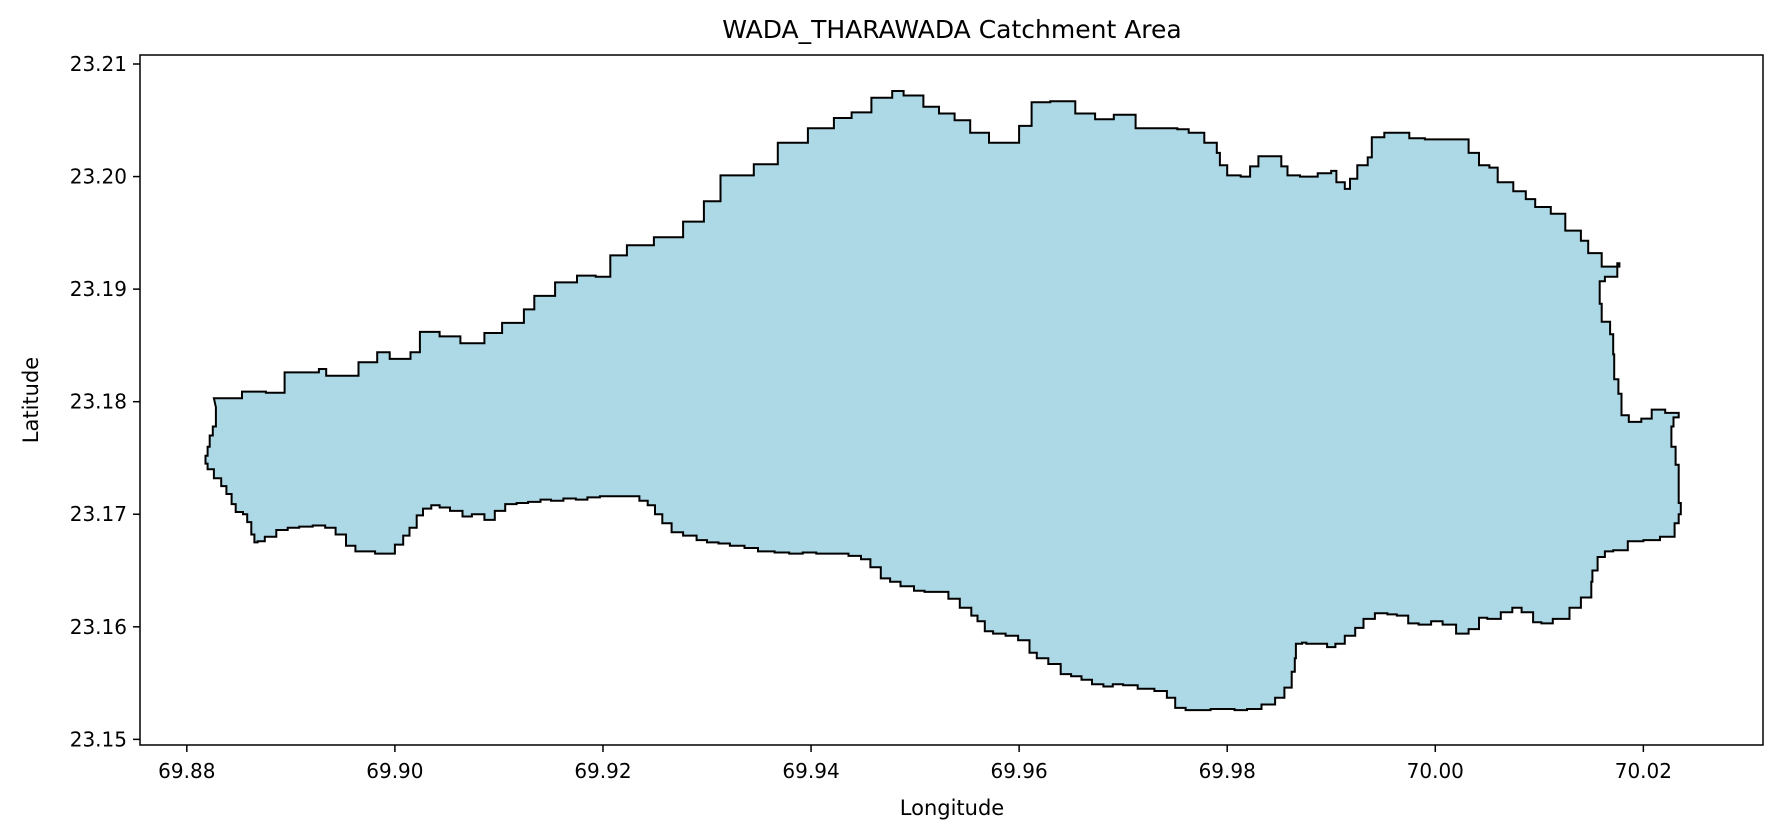 The height and width of the screenshot is (840, 1781). I want to click on x-tick-label: 69.90, so click(394, 771).